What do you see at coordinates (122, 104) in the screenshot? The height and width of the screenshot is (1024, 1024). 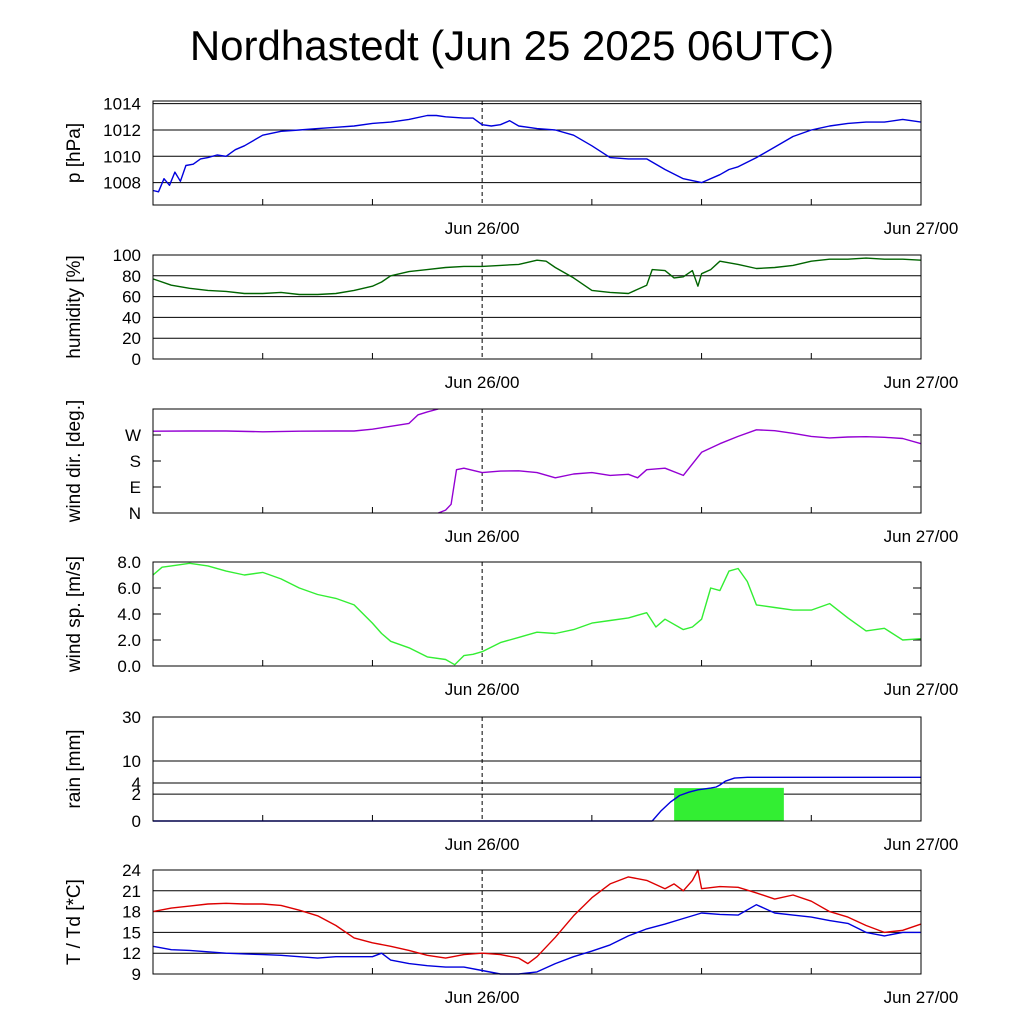 I see `pressure-y-tick-label: 1014` at bounding box center [122, 104].